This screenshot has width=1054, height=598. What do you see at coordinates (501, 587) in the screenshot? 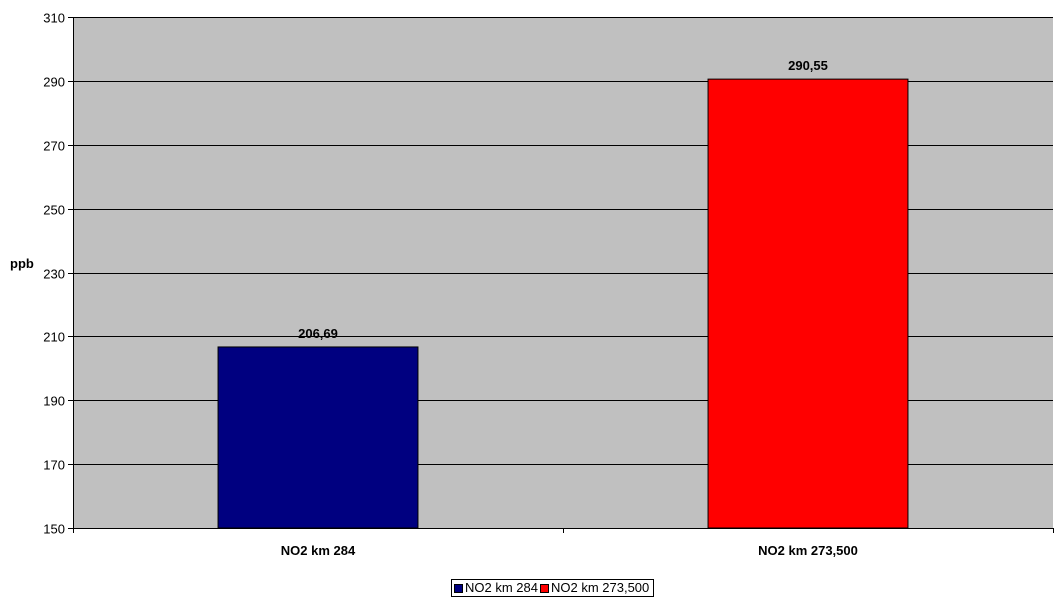
I see `legend-label-0: NO2 km 284` at bounding box center [501, 587].